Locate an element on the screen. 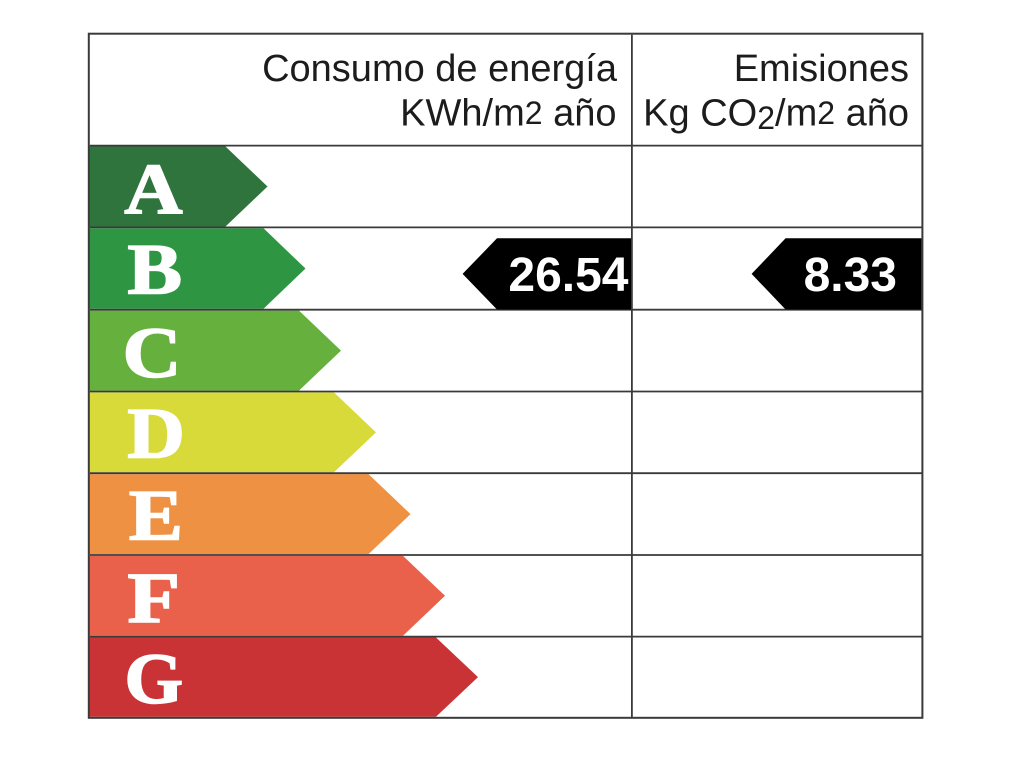 This screenshot has height=765, width=1020. svg-text: Consumo de energía is located at coordinates (440, 69).